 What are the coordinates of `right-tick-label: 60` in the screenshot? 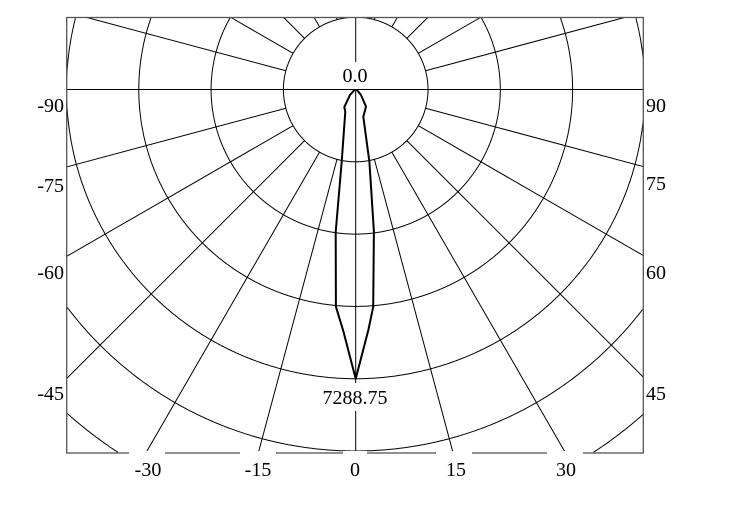 It's located at (656, 273).